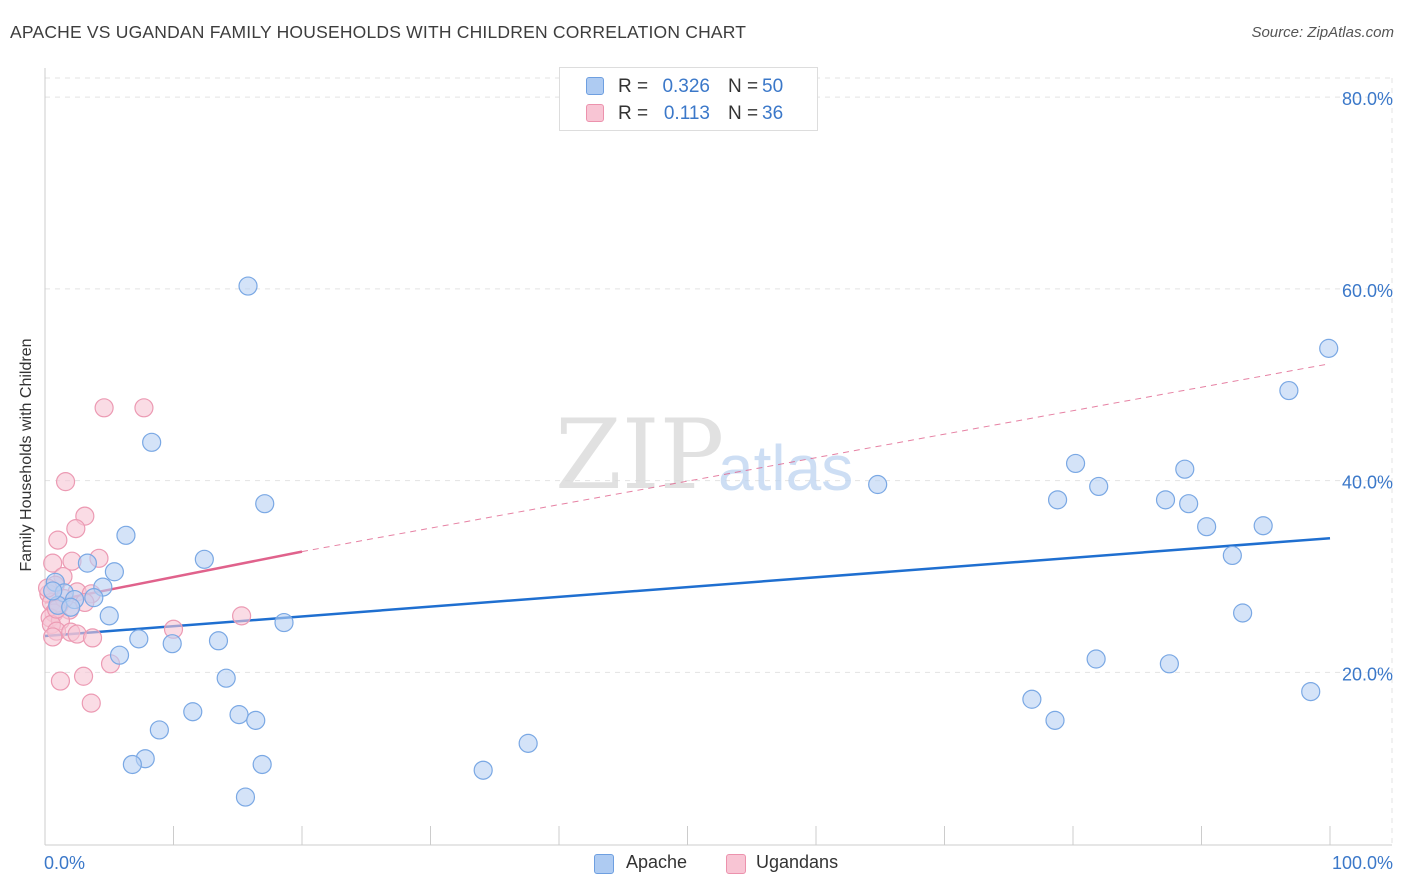 The height and width of the screenshot is (892, 1406). Describe the element at coordinates (686, 113) in the screenshot. I see `legend-r-value: 0.113` at that location.